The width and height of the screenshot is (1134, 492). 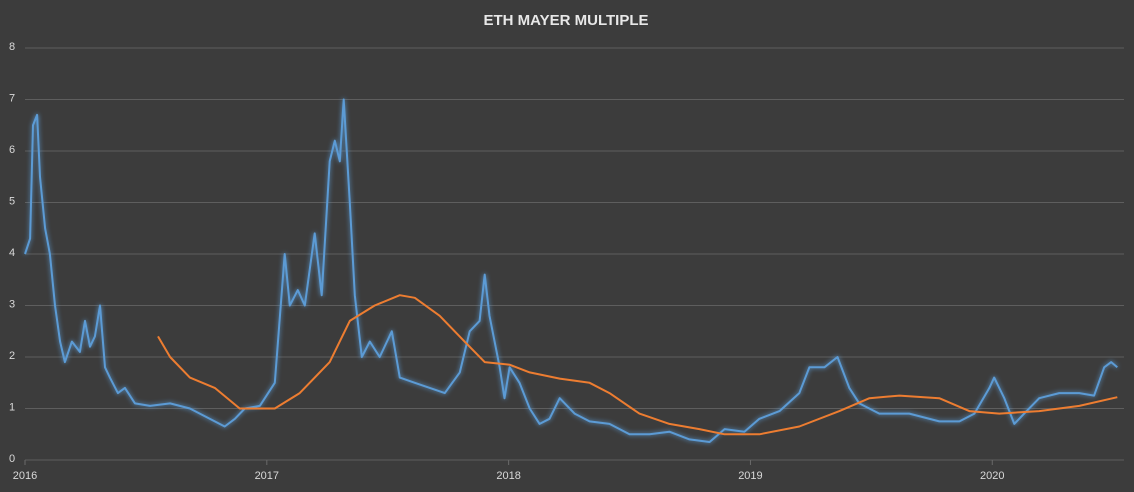 What do you see at coordinates (12, 356) in the screenshot?
I see `y-tick-label: 2` at bounding box center [12, 356].